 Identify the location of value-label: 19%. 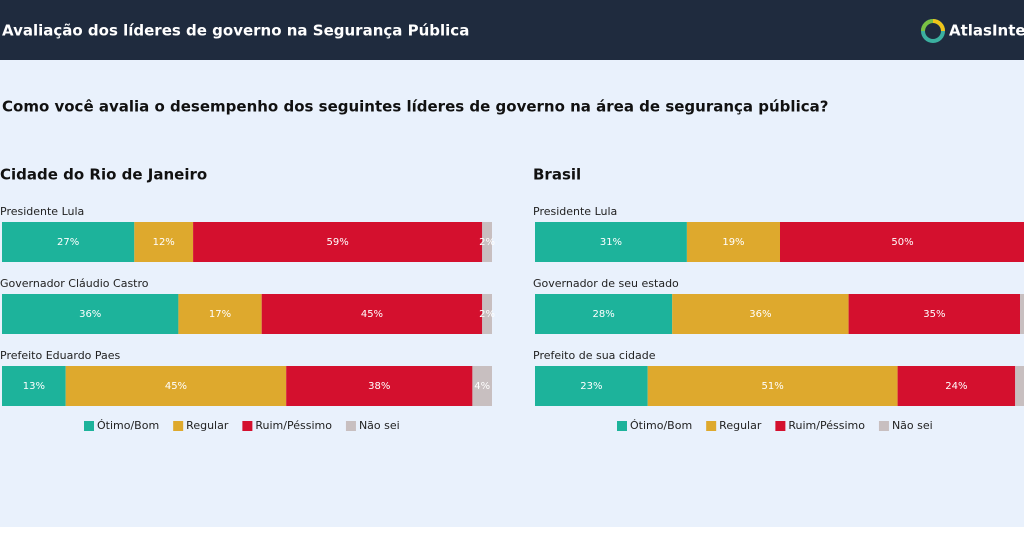
(733, 242).